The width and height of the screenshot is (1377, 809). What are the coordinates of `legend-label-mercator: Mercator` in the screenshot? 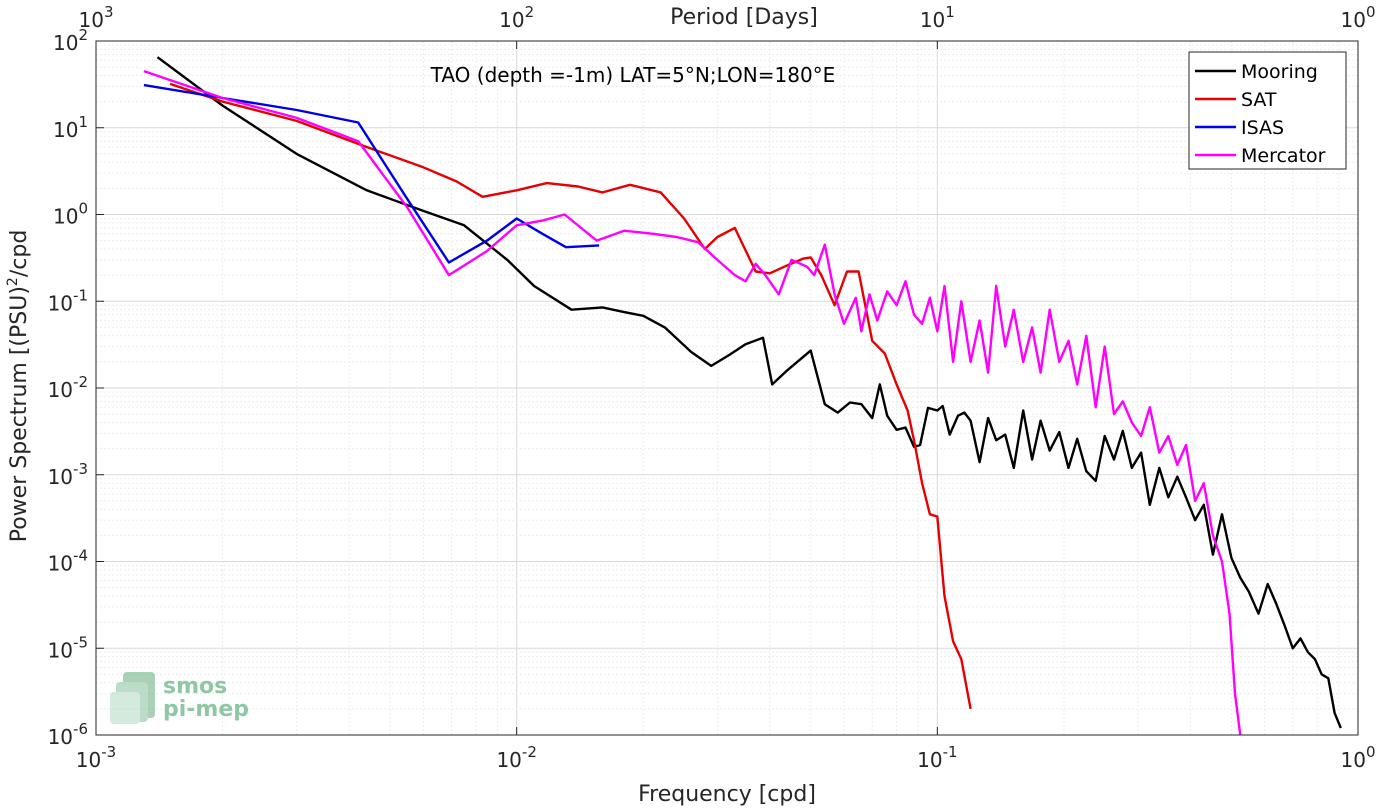 It's located at (1283, 156).